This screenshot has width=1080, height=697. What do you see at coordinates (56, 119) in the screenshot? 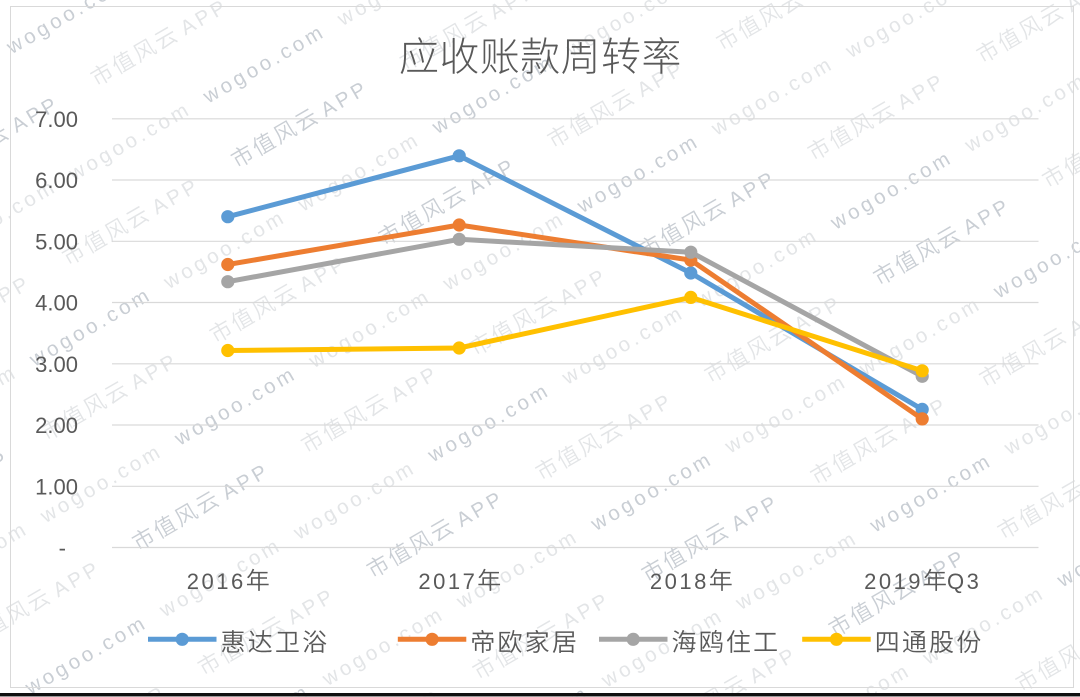
I see `svg-text: 7.00` at bounding box center [56, 119].